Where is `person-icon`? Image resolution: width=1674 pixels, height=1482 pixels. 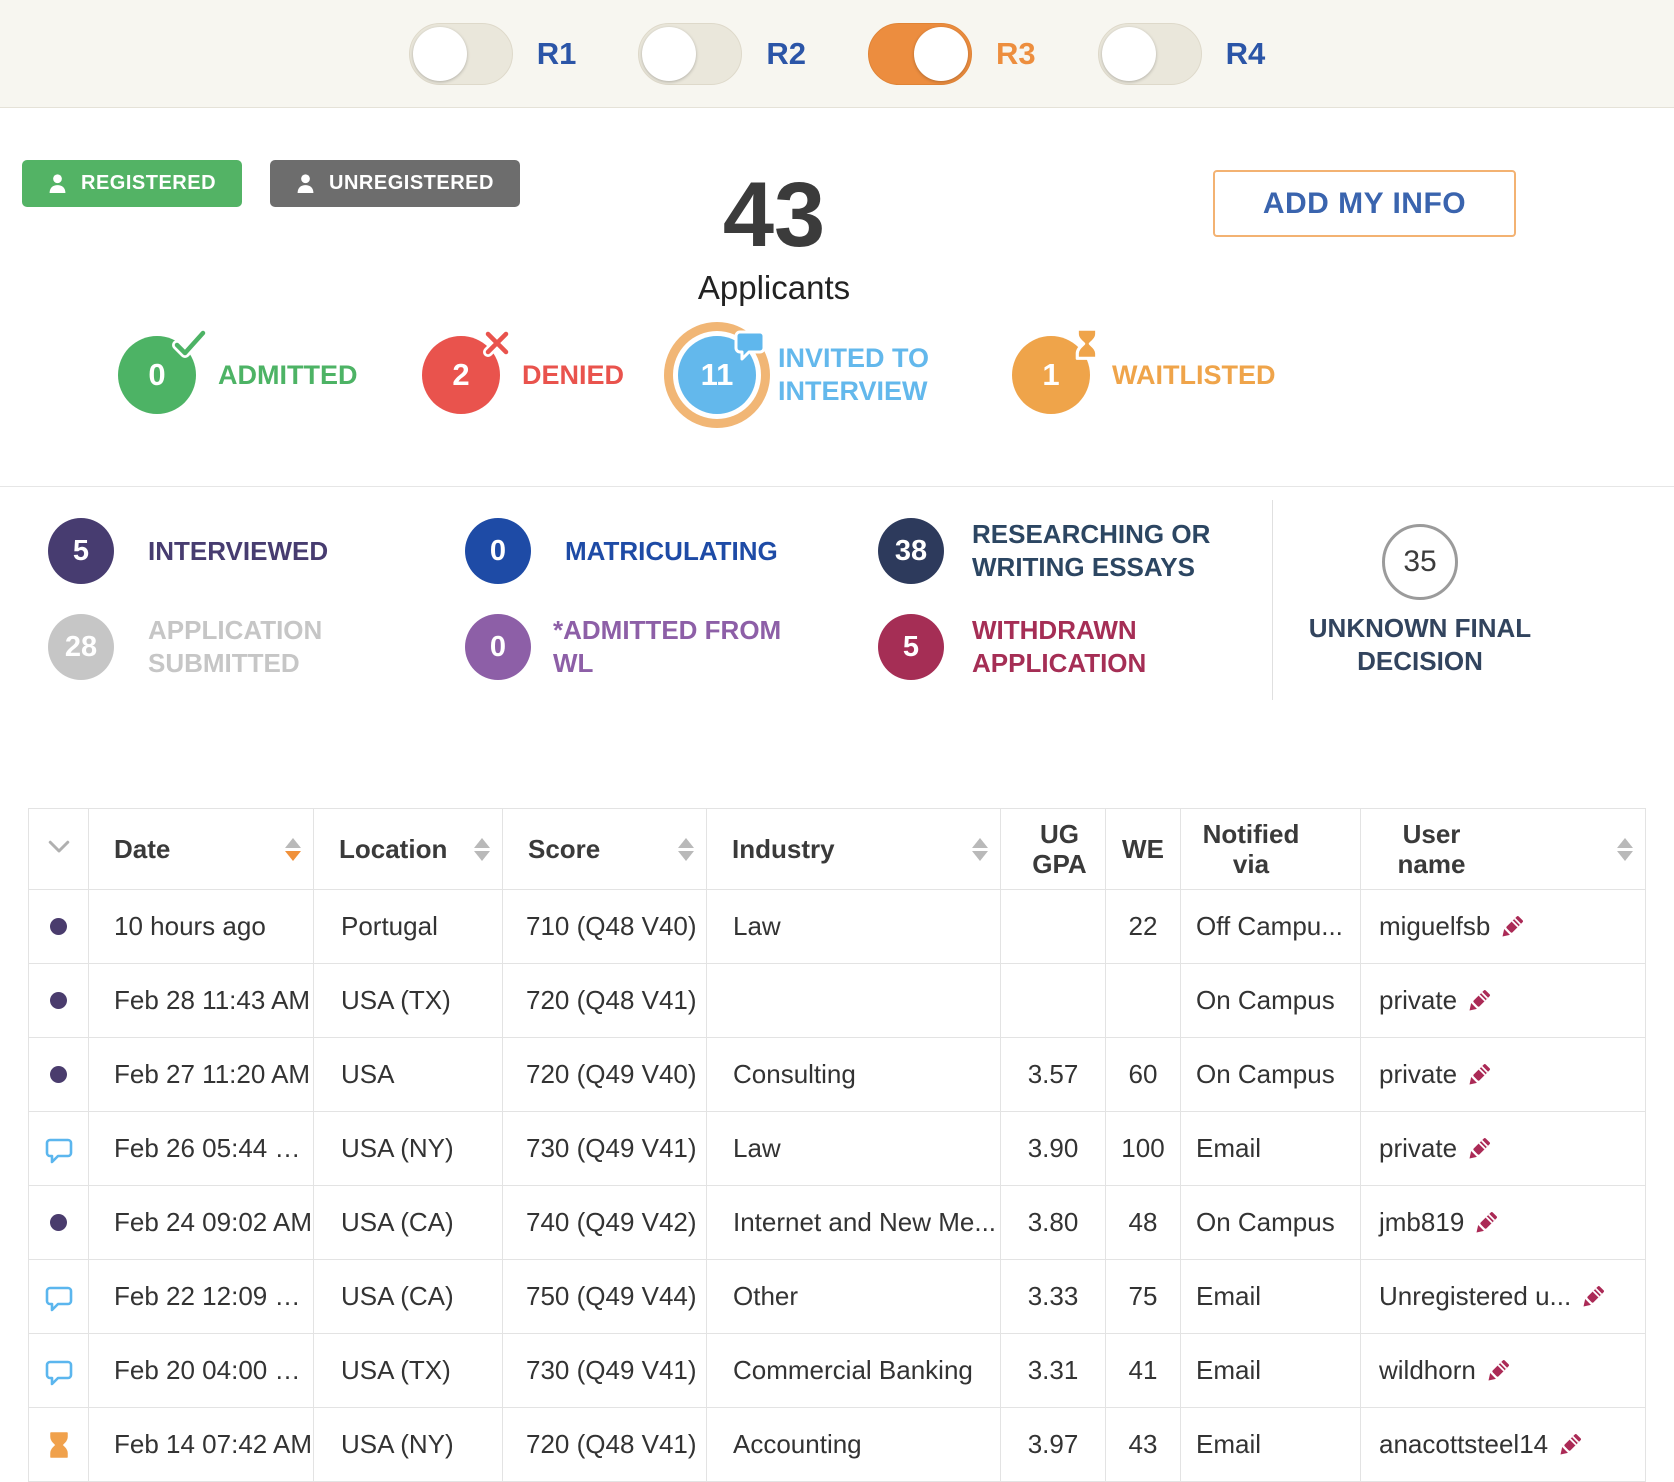 person-icon is located at coordinates (57, 183).